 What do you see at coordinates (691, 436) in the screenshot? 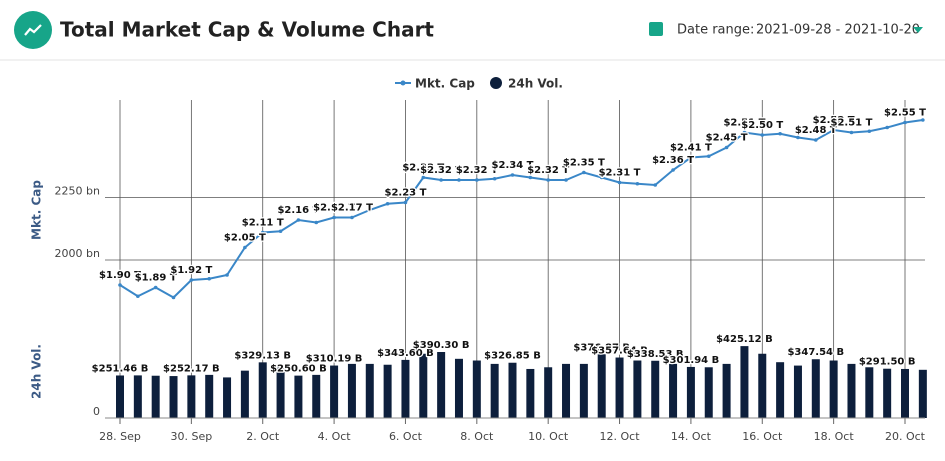
I see `x-tick-label: 14. Oct` at bounding box center [691, 436].